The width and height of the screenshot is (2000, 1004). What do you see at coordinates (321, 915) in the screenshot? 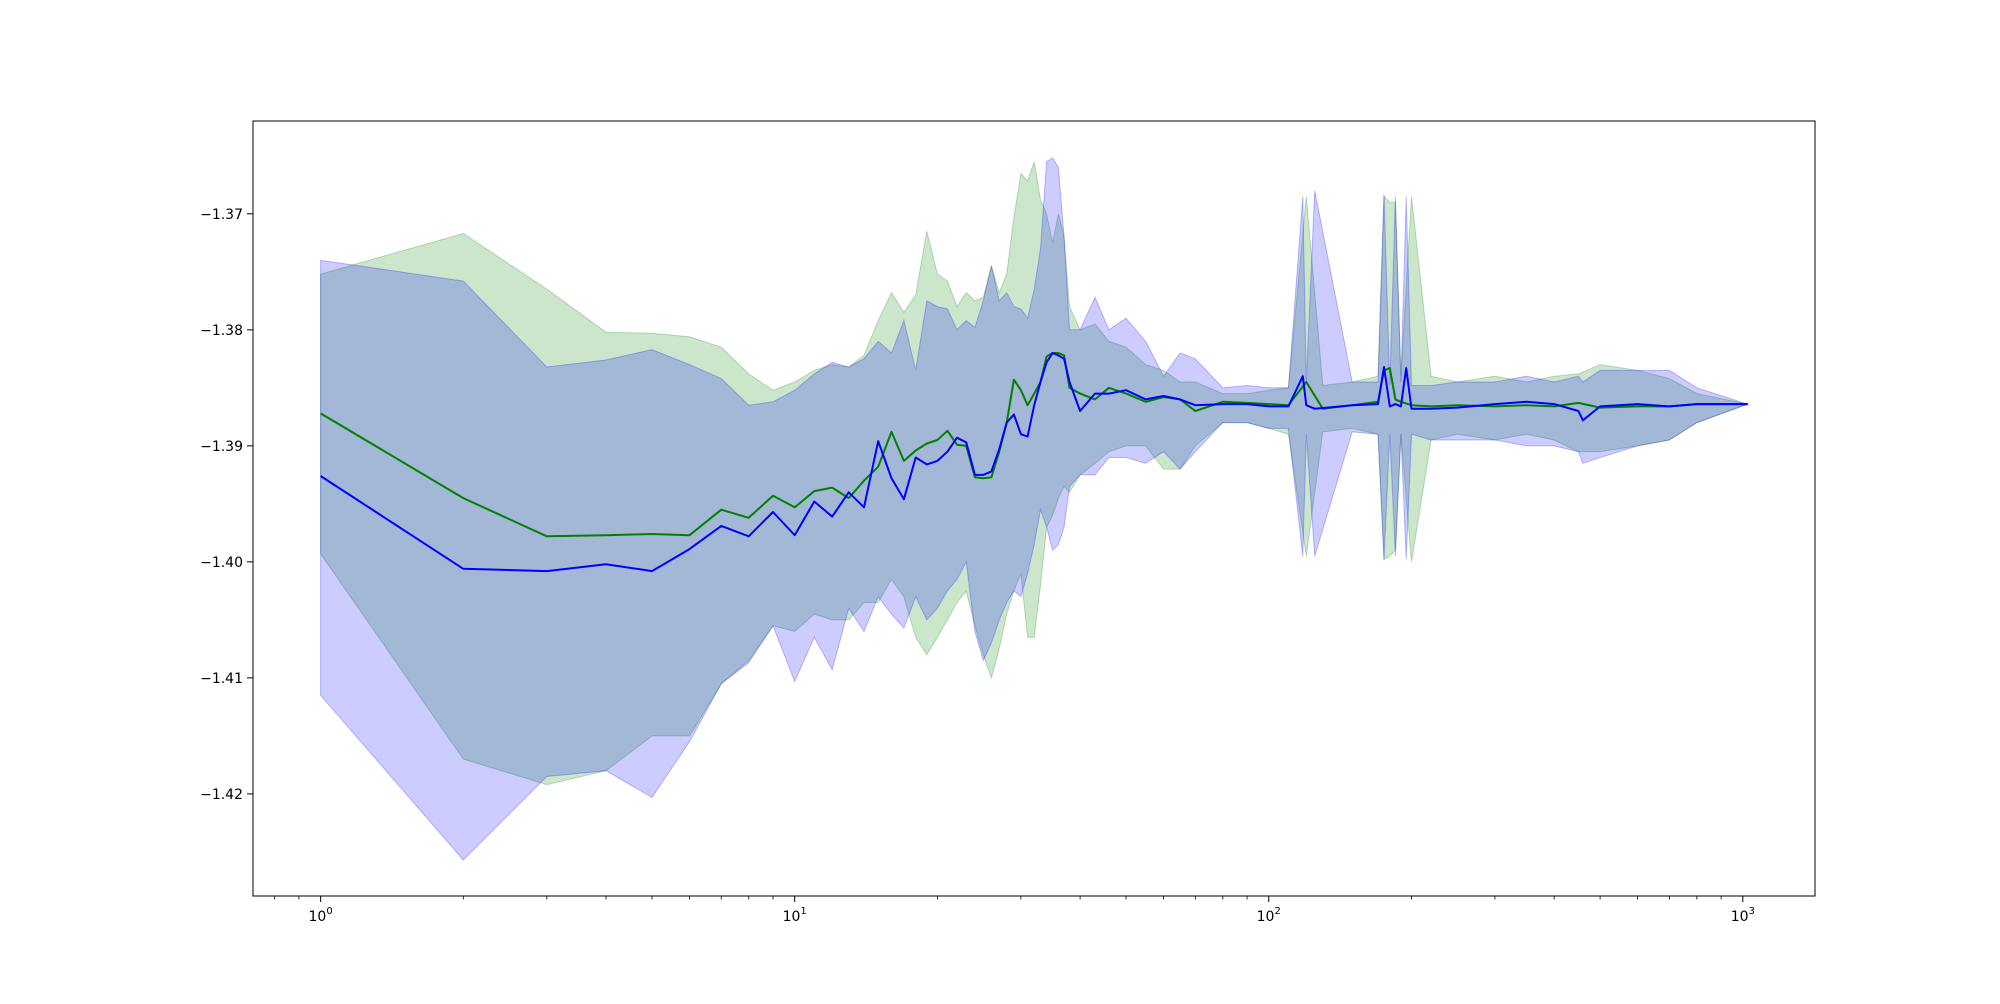
I see `x-tick-label-0: 10⁰` at bounding box center [321, 915].